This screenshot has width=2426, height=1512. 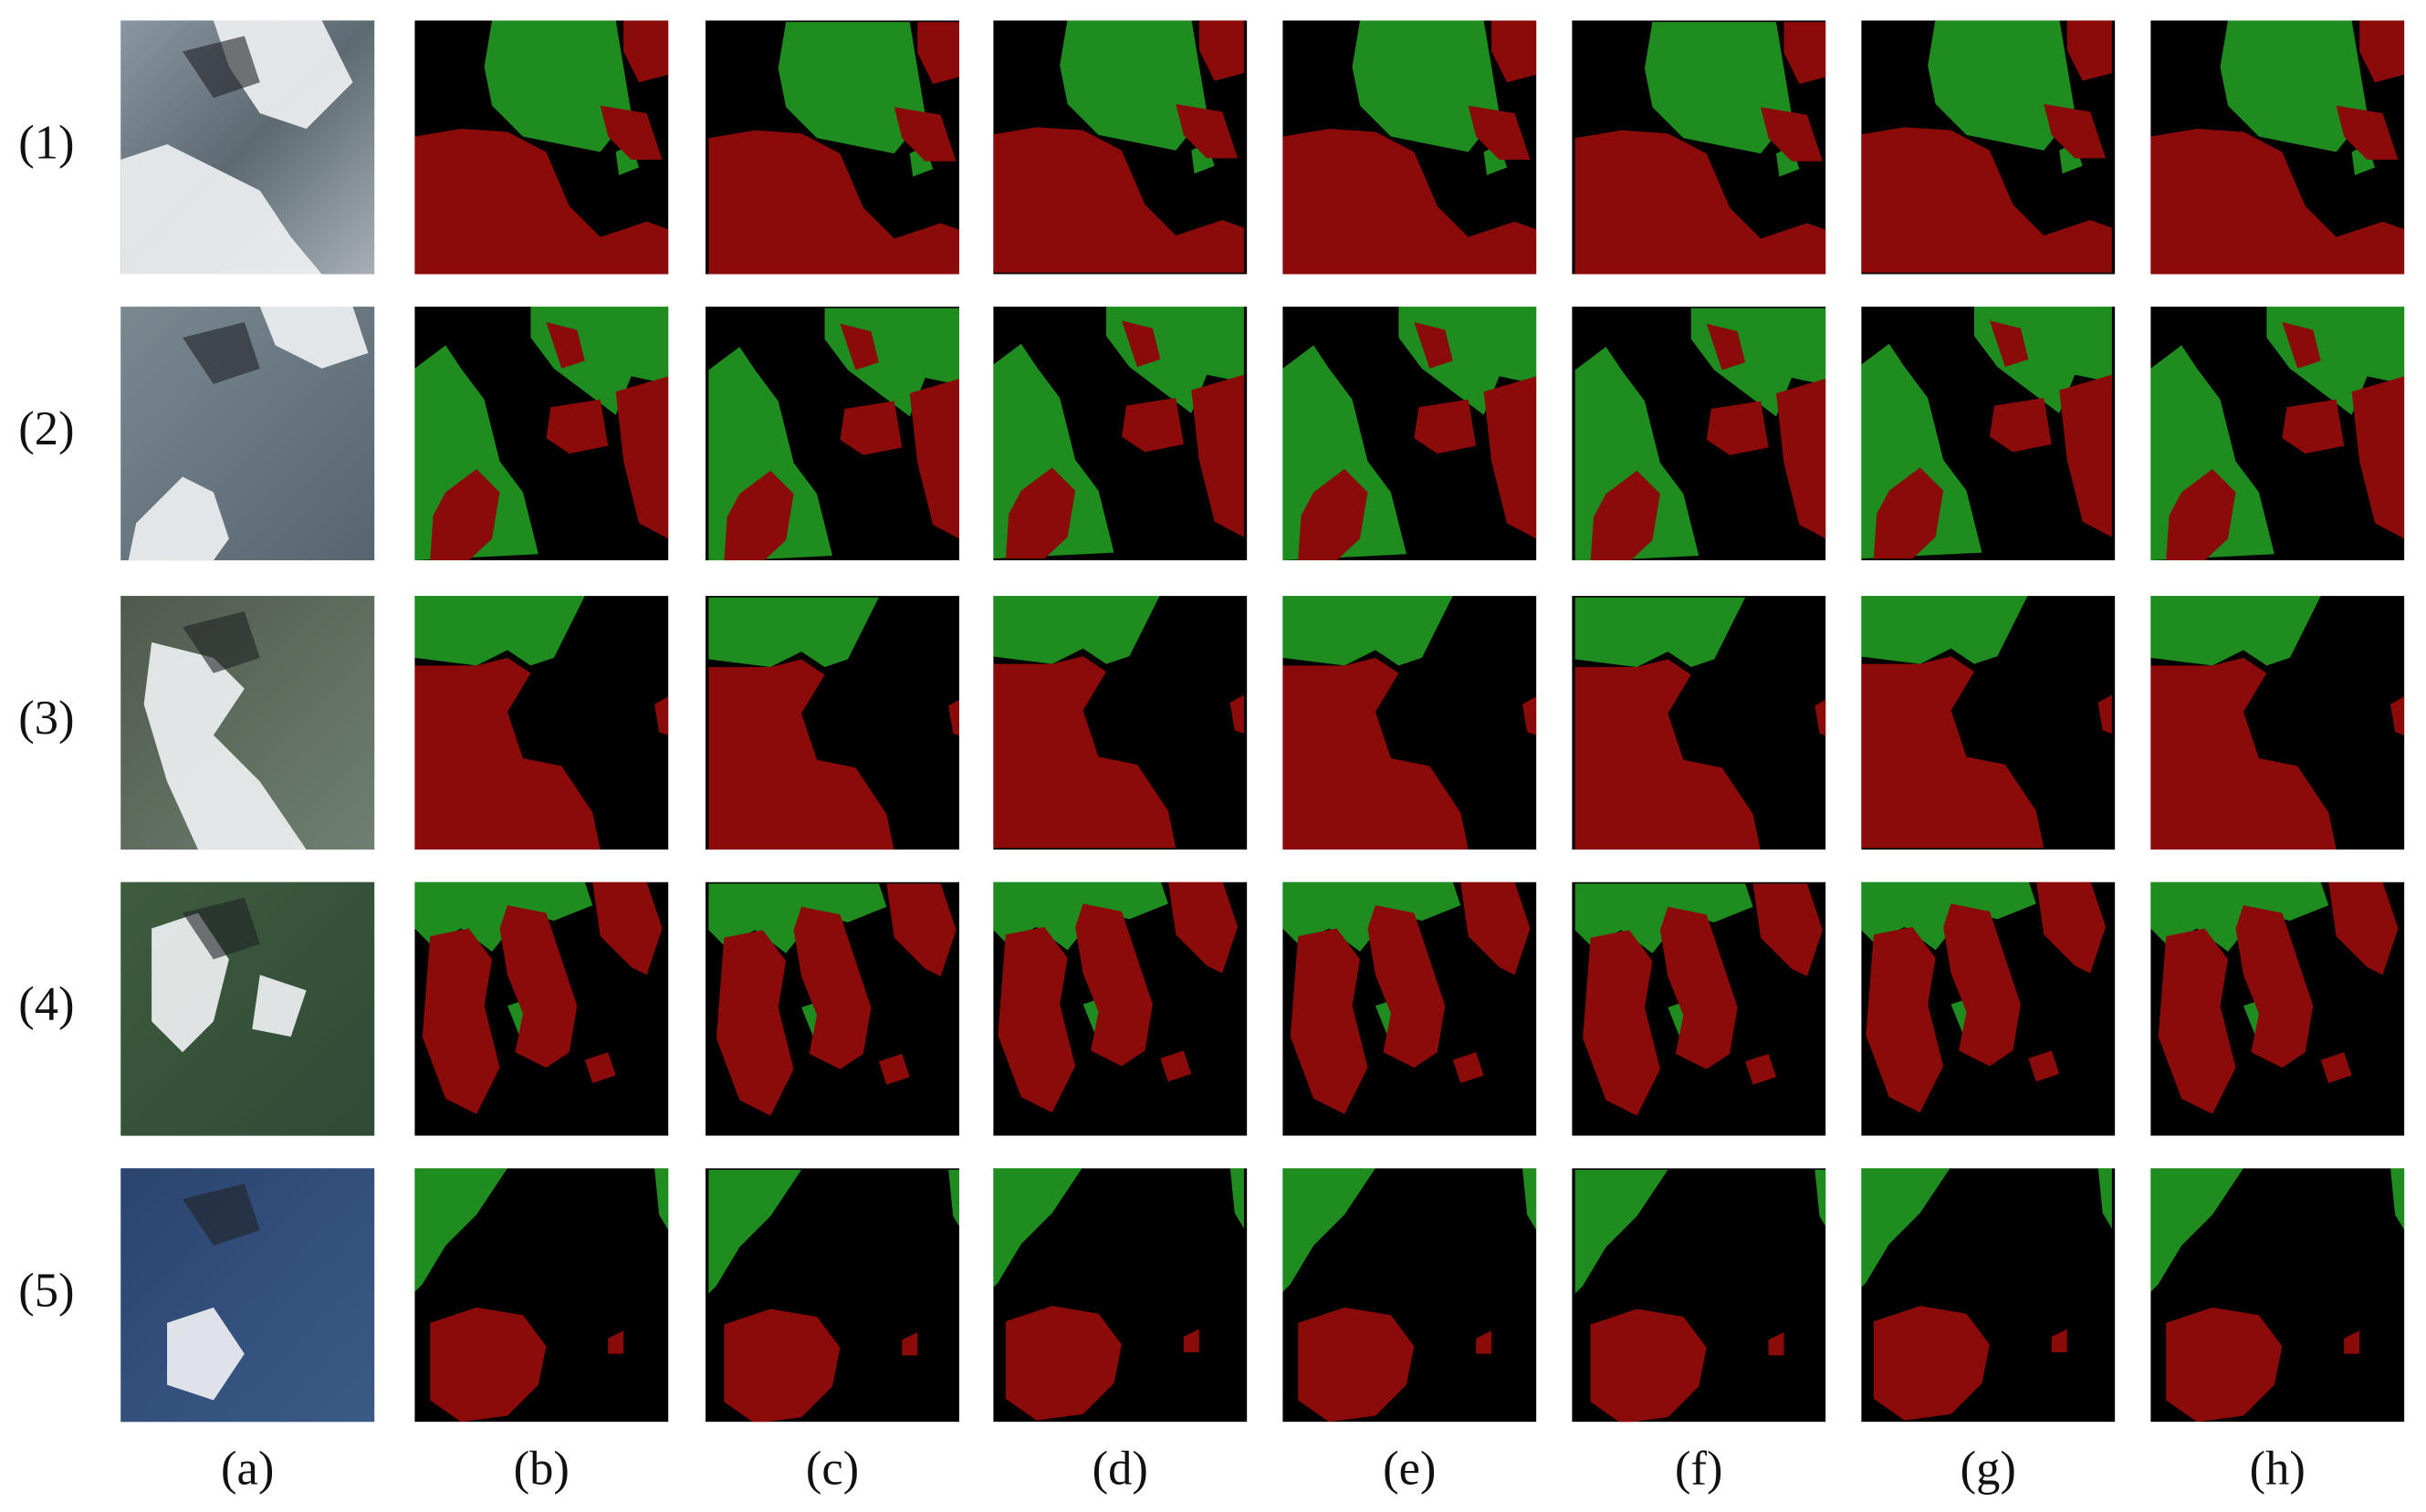 I want to click on row-label: (5), so click(x=46, y=1290).